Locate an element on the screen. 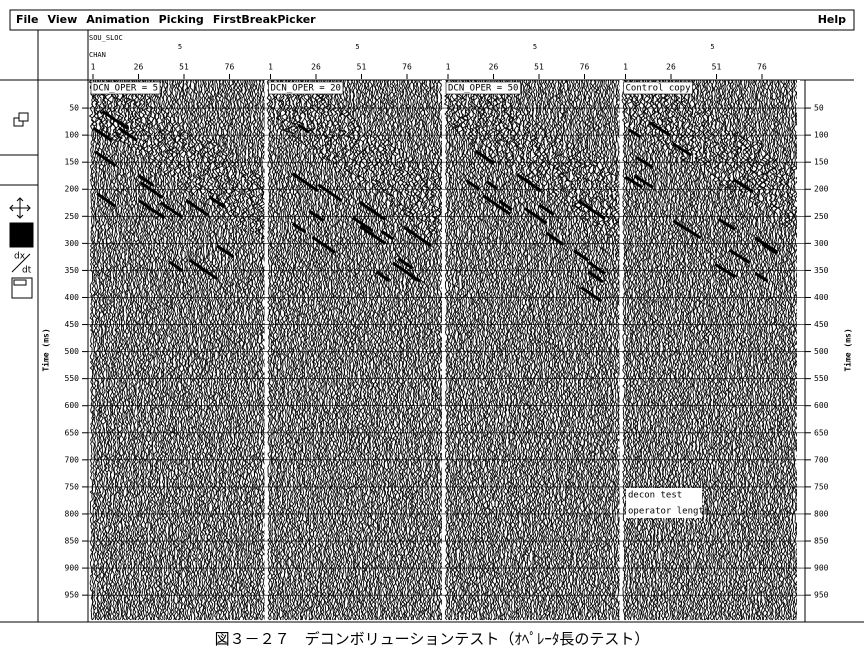  toolbar: A dx dt is located at coordinates (19, 326).